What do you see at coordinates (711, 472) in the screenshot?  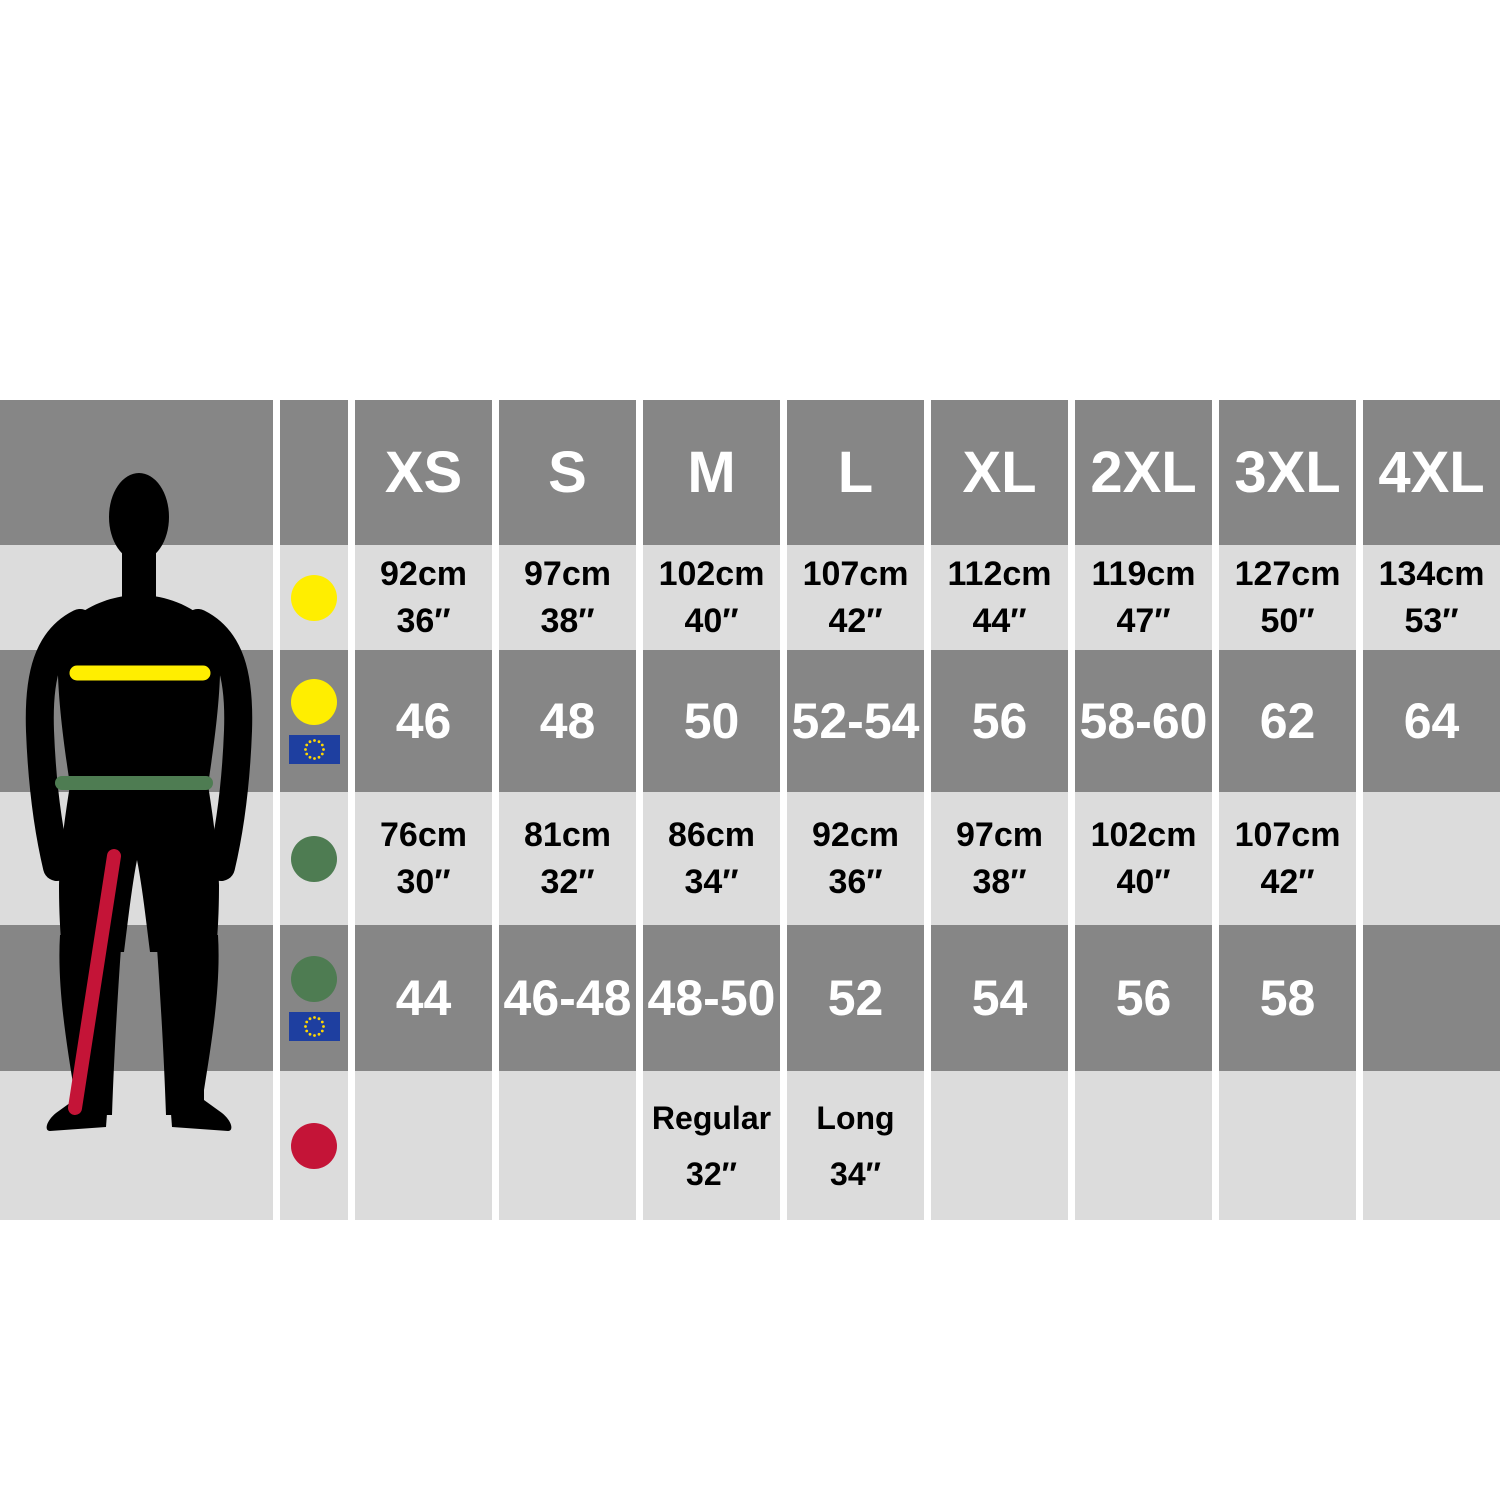 I see `size-column-header-m: M` at bounding box center [711, 472].